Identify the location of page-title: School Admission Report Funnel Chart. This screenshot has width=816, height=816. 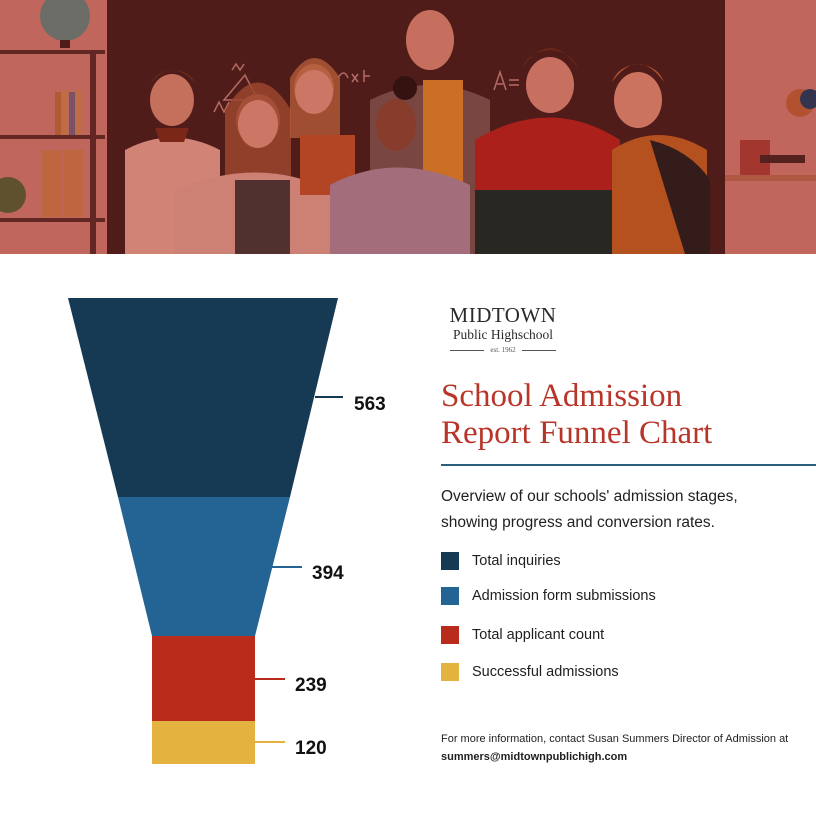
(626, 415).